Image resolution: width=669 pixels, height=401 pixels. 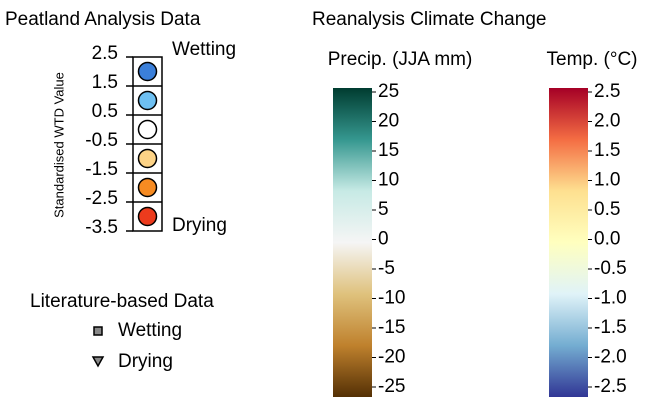 I want to click on tick-label: -3.5, so click(x=101, y=227).